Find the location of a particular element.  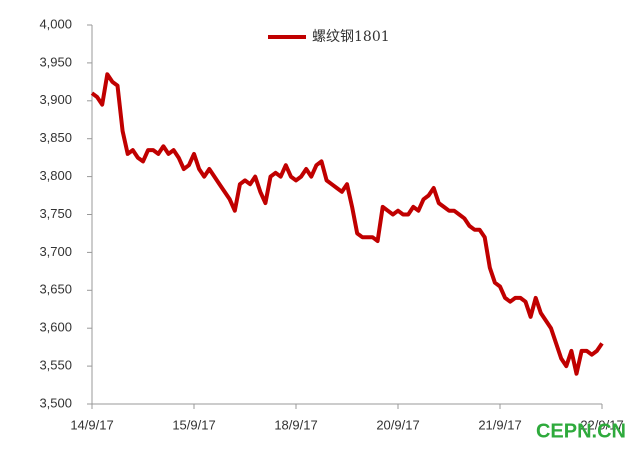

y-tick-label: 3,650 is located at coordinates (55, 289).